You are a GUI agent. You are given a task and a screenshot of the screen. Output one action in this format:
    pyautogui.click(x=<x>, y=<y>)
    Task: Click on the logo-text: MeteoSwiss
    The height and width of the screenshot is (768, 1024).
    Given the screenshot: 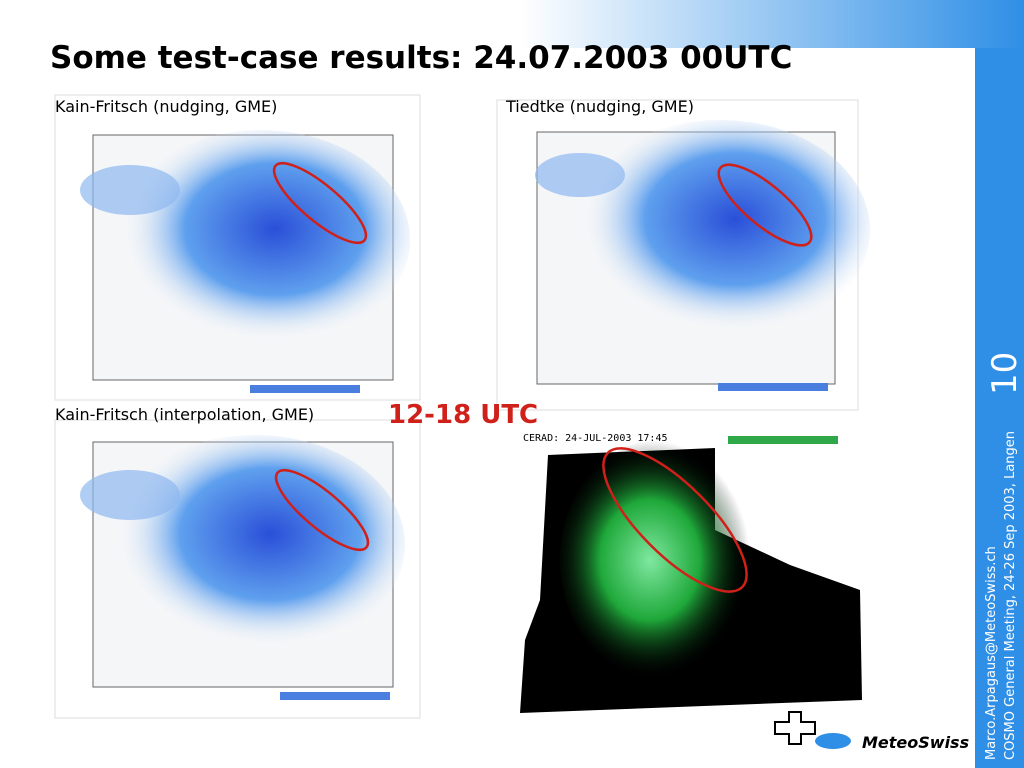 What is the action you would take?
    pyautogui.click(x=915, y=742)
    